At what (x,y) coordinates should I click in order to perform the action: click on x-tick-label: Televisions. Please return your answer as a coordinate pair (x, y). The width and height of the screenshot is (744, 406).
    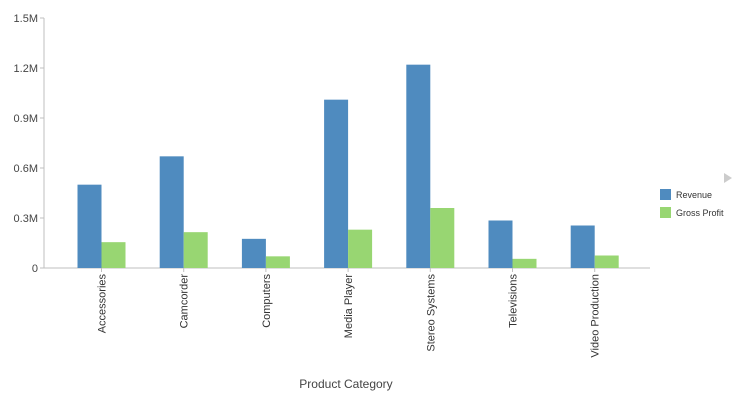
    Looking at the image, I should click on (514, 301).